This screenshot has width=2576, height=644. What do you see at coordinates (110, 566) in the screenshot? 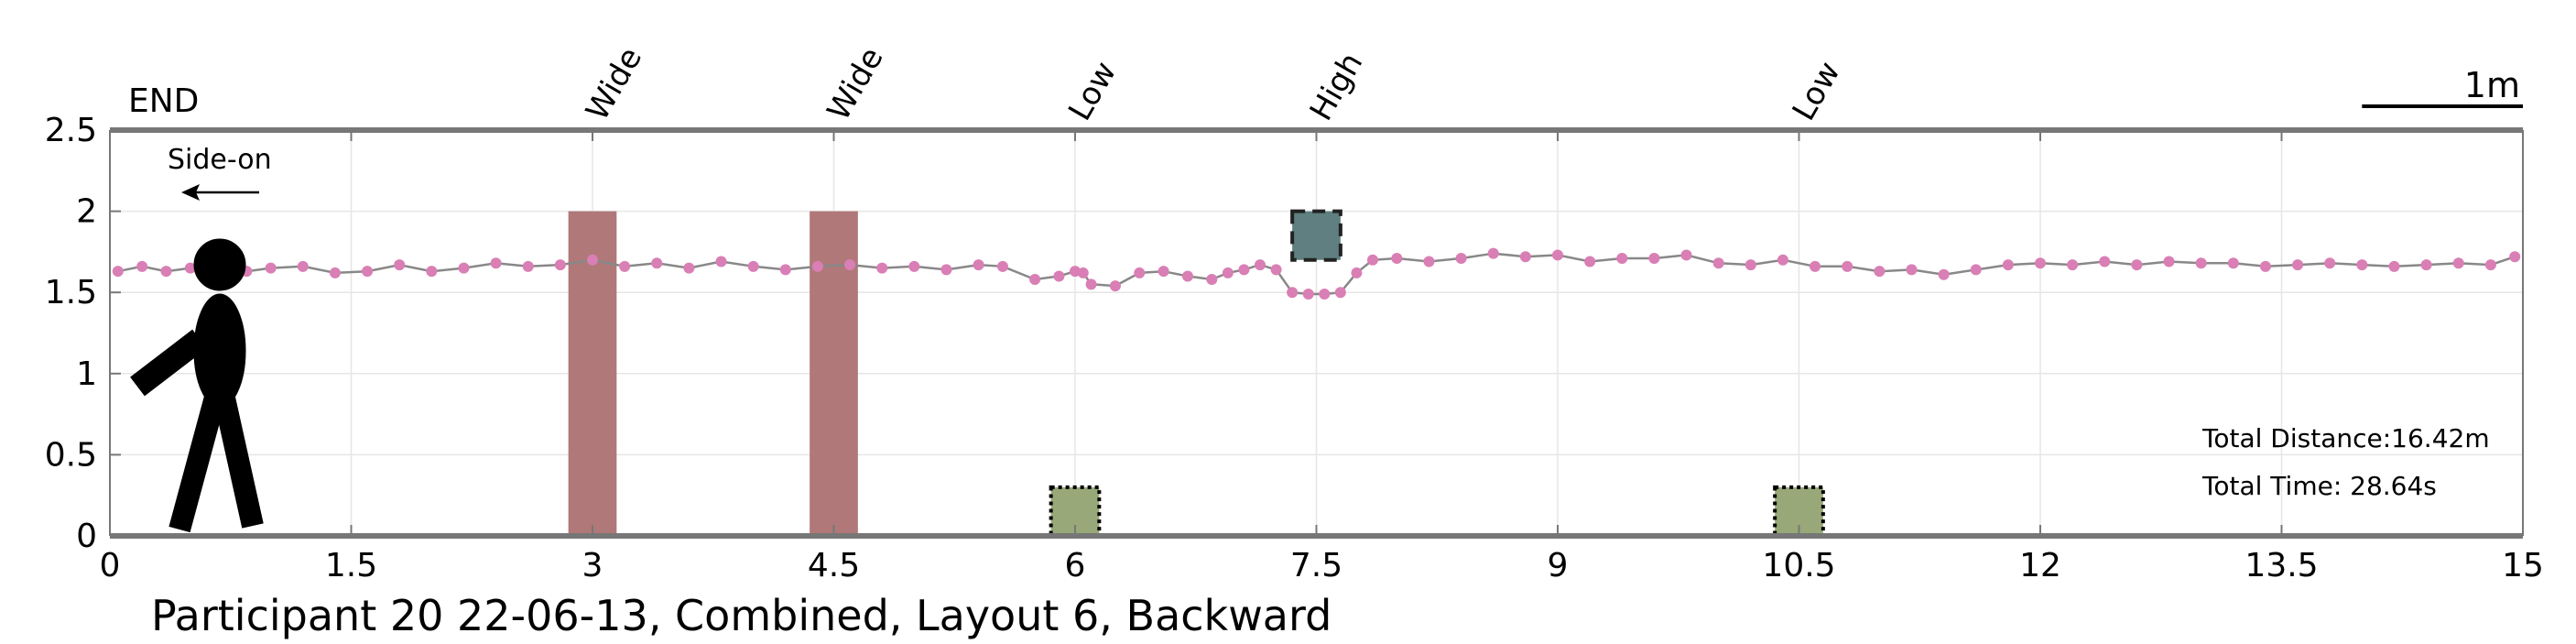
I see `x-tick-label: 0` at bounding box center [110, 566].